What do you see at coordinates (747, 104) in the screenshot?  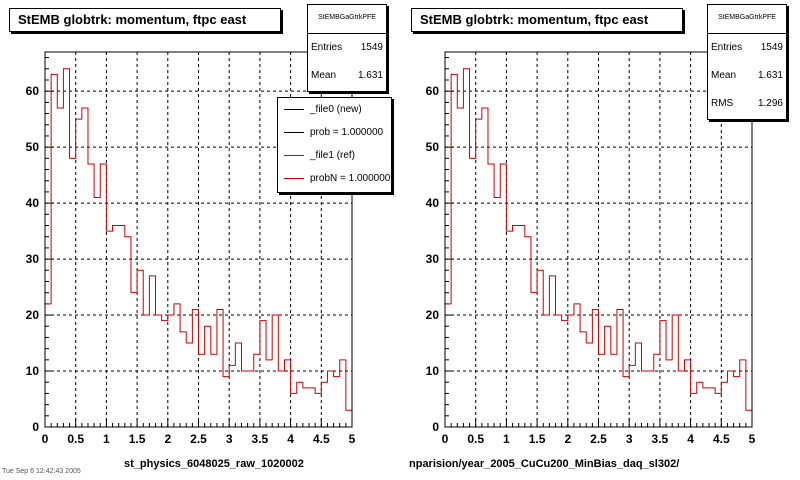 I see `stats-rms-row: RMS 1.296` at bounding box center [747, 104].